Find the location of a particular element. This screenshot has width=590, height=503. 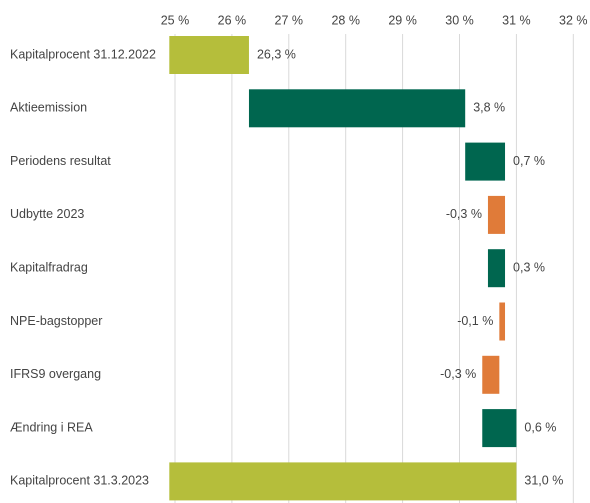

category-label: Kapitalfradrag is located at coordinates (49, 267).